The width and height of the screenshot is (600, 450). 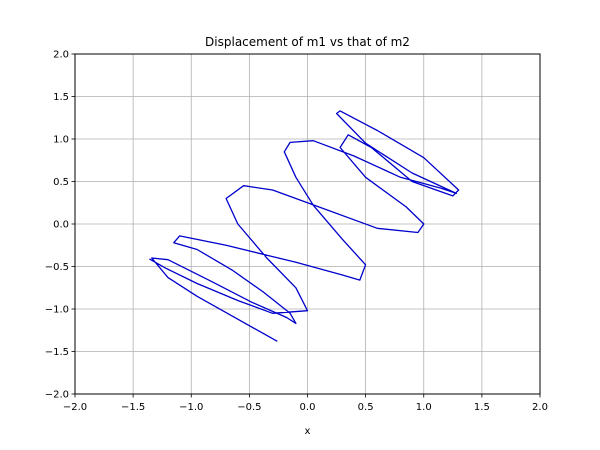 I want to click on x-tick-label: −2.0, so click(x=75, y=407).